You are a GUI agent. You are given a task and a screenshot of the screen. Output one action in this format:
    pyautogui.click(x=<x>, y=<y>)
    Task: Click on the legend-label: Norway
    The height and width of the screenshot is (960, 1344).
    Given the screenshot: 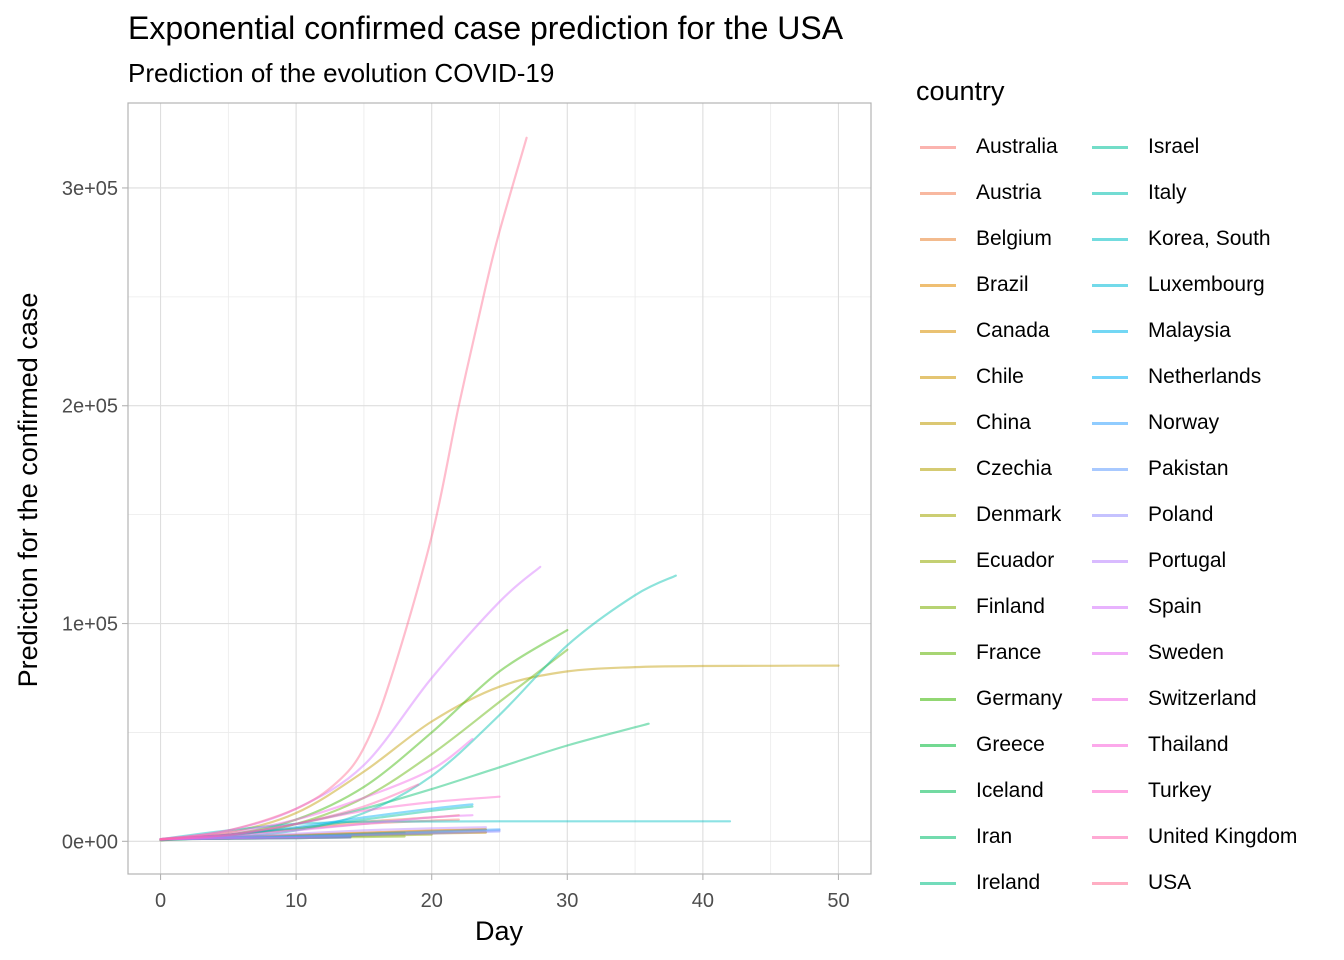 What is the action you would take?
    pyautogui.click(x=1184, y=422)
    